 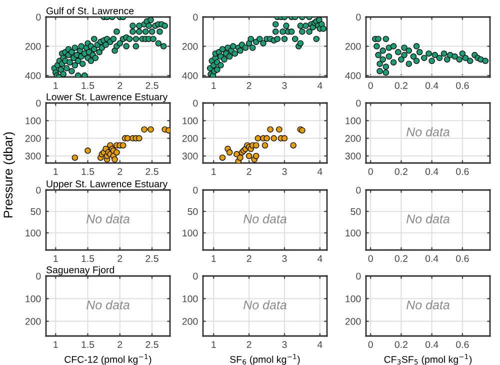 What do you see at coordinates (265, 359) in the screenshot?
I see `x-axis-title: SF$_{6}$ (pmol kg$^{−1}$)` at bounding box center [265, 359].